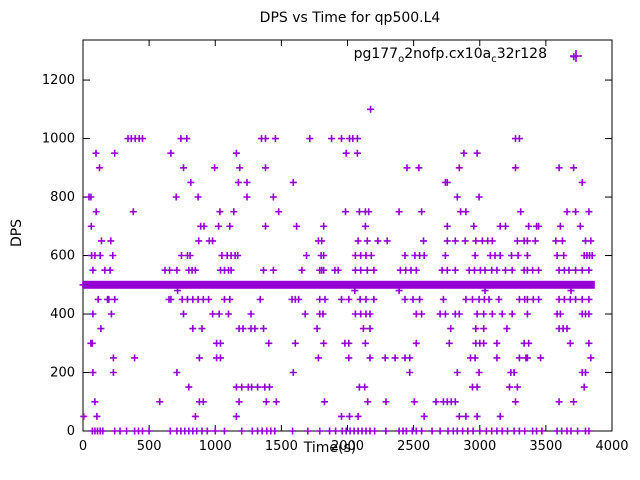  Describe the element at coordinates (62, 256) in the screenshot. I see `y-tick-label: 600` at that location.